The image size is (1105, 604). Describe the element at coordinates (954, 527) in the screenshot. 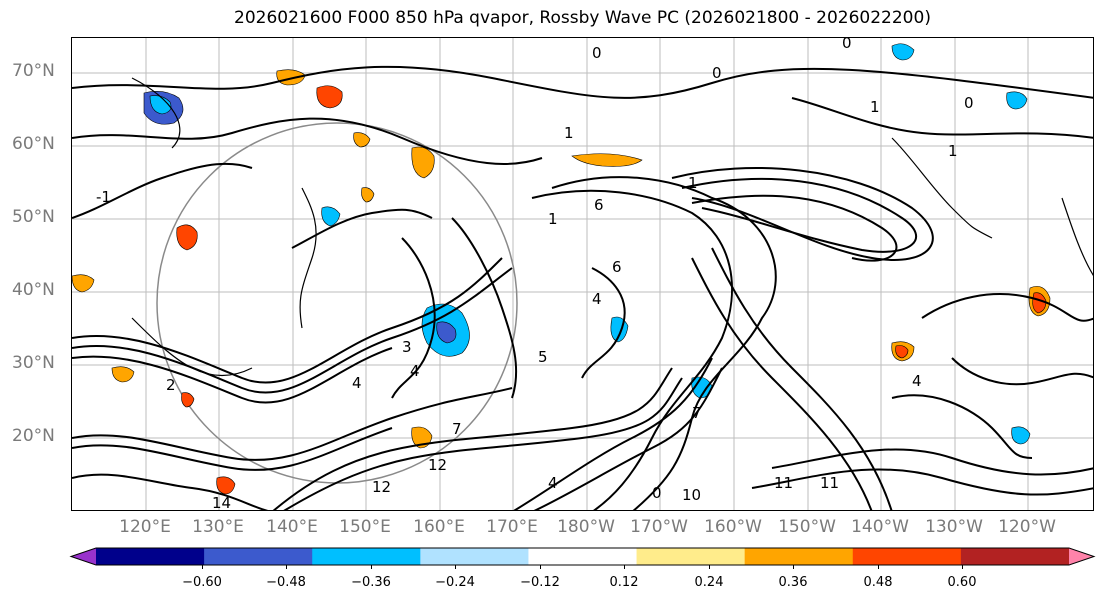

I see `lon-label-130w: 130°W` at that location.